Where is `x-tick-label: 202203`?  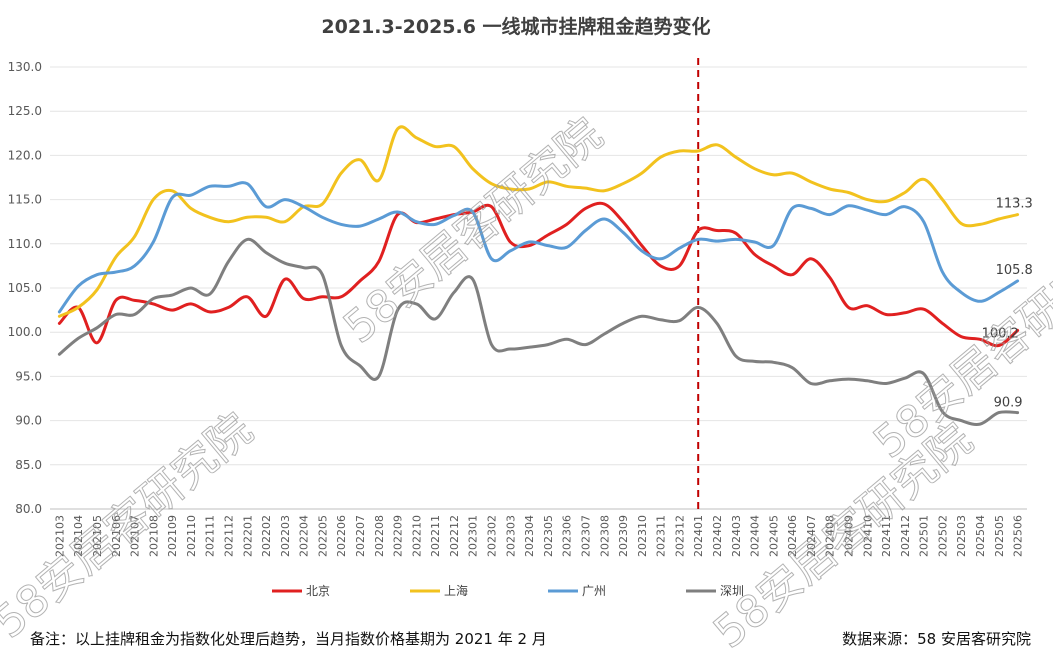 x-tick-label: 202203 is located at coordinates (285, 536).